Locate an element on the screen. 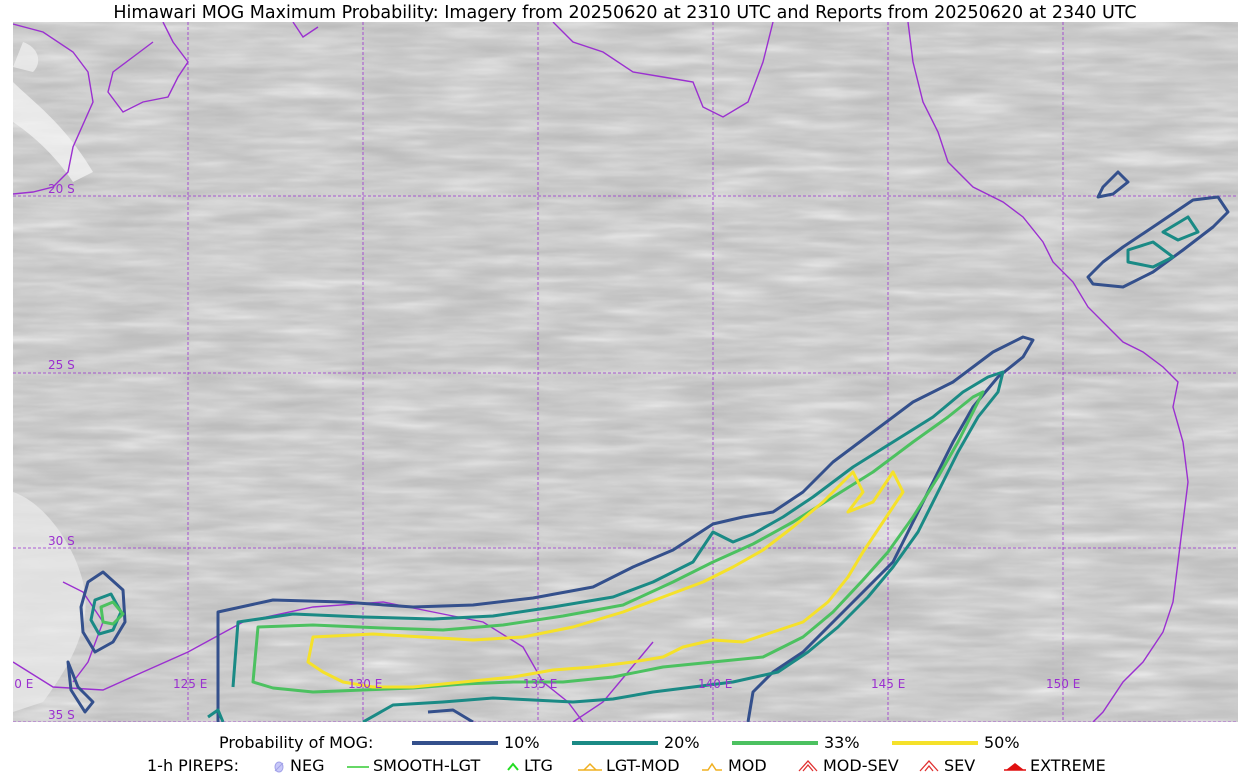 This screenshot has height=782, width=1250. legend-item-smooth-lgt: SMOOTH-LGT is located at coordinates (413, 765).